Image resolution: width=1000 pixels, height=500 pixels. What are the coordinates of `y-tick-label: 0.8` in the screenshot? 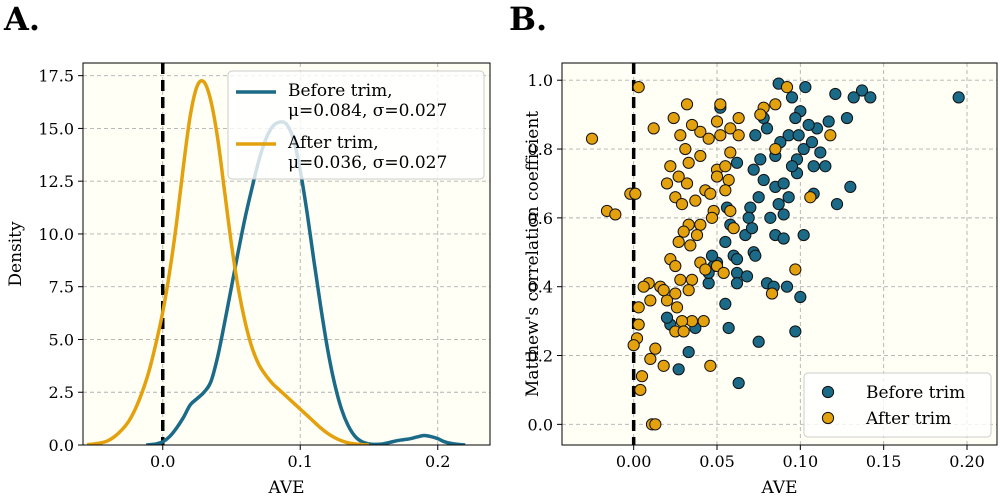 It's located at (540, 149).